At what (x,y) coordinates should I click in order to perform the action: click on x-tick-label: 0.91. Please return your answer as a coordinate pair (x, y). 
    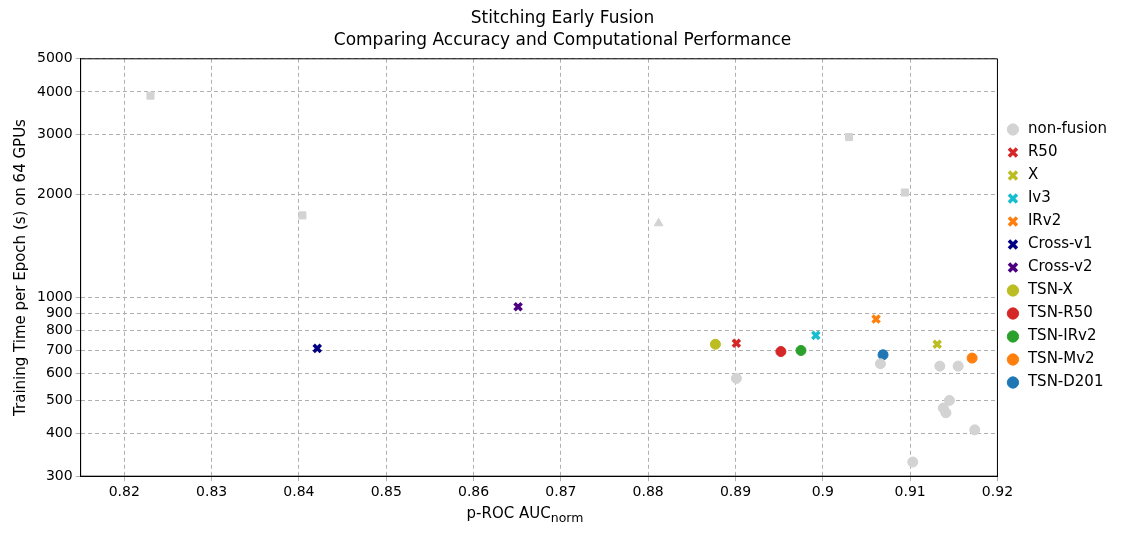
    Looking at the image, I should click on (910, 491).